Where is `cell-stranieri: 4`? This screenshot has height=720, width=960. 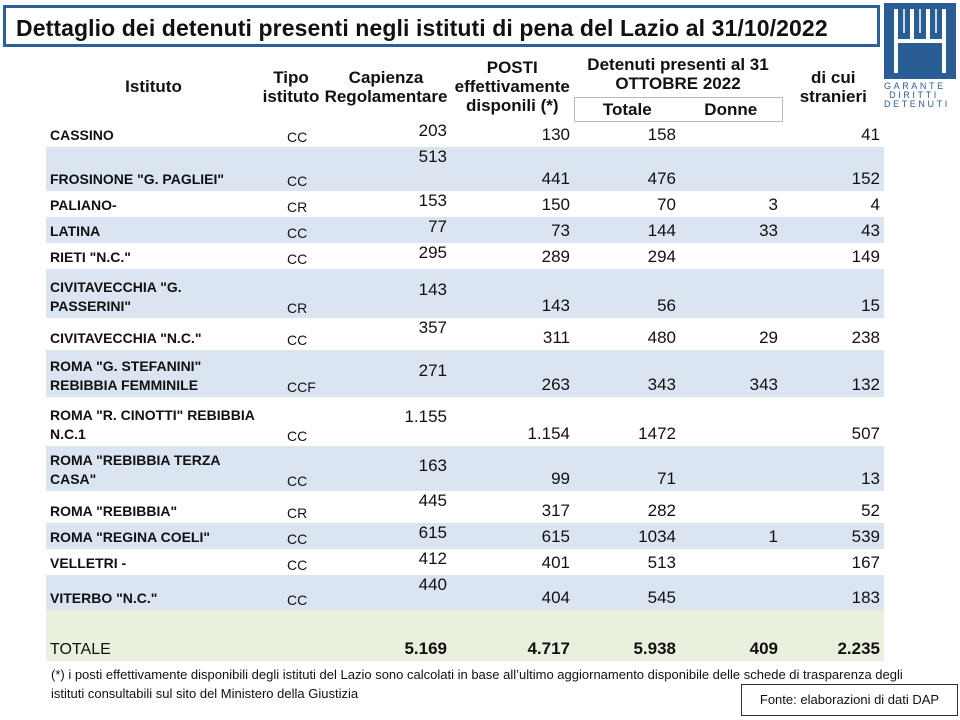 cell-stranieri: 4 is located at coordinates (875, 204).